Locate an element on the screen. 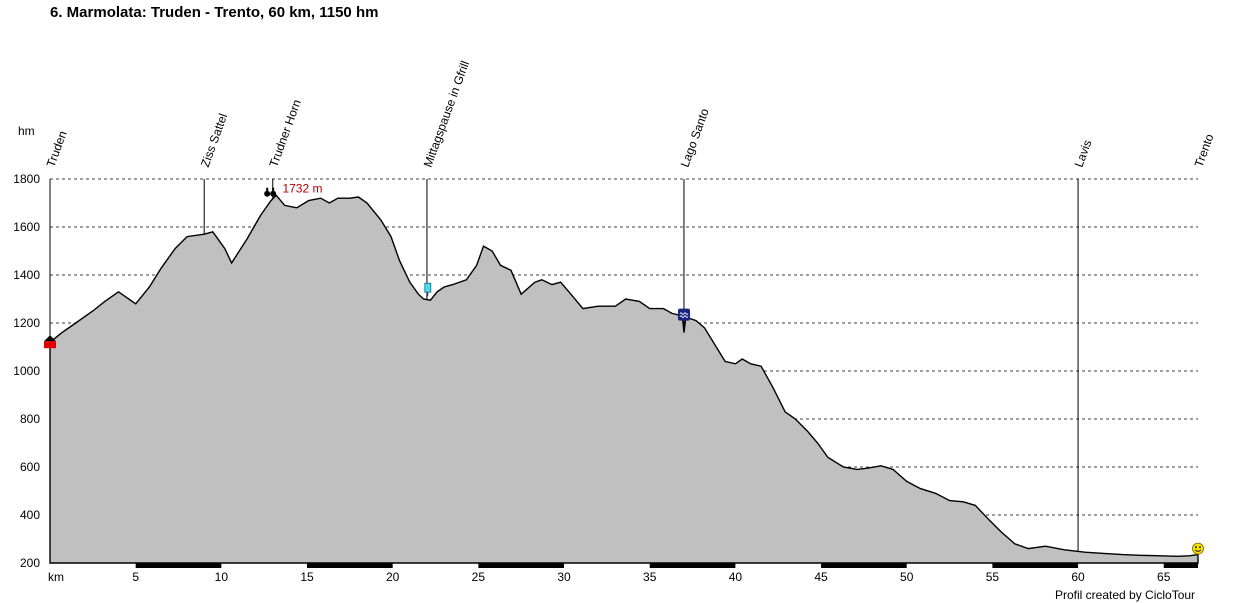 This screenshot has width=1248, height=603. x-tick-55: 55 is located at coordinates (993, 577).